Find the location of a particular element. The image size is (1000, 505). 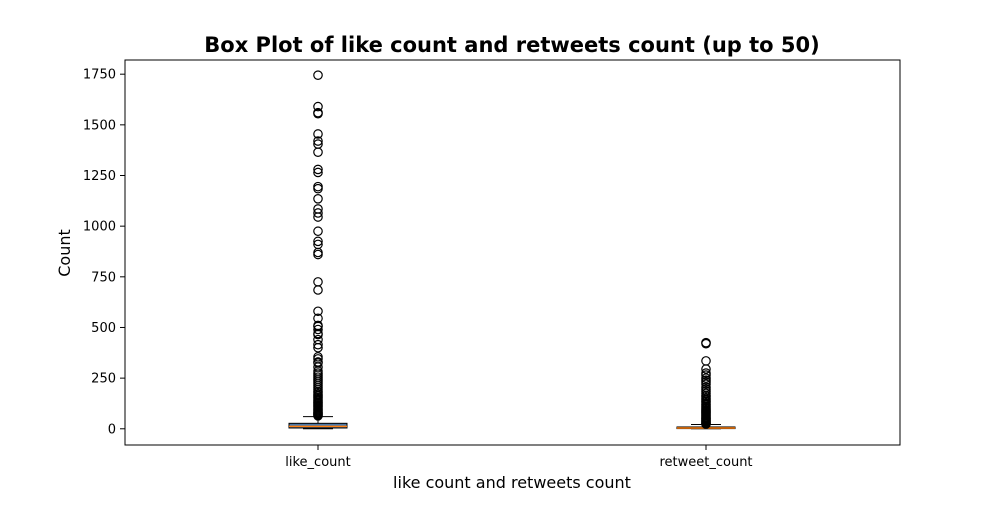

y-tick-label: 250 is located at coordinates (103, 379).